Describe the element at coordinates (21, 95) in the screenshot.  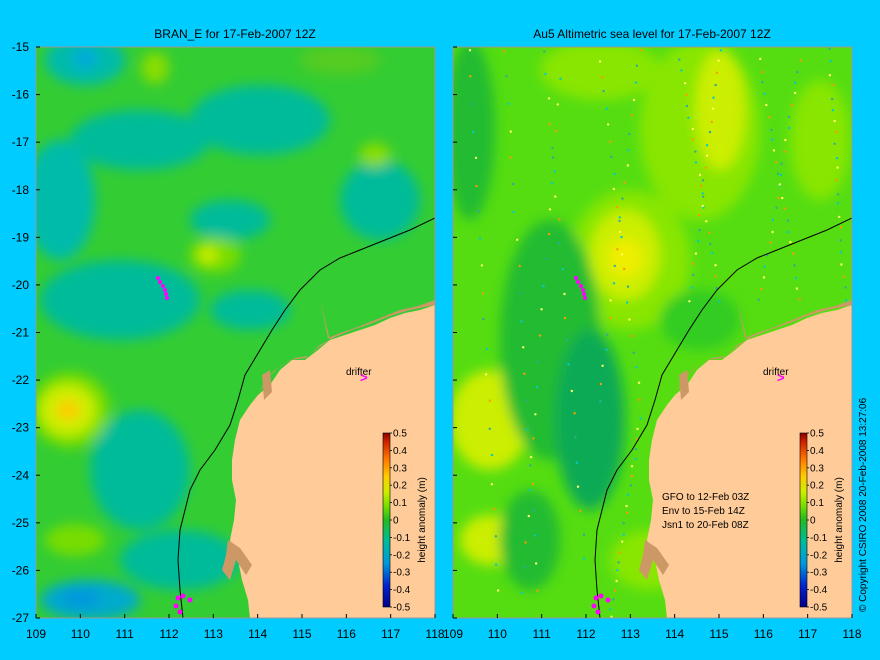
I see `y-tick-label: -16` at that location.